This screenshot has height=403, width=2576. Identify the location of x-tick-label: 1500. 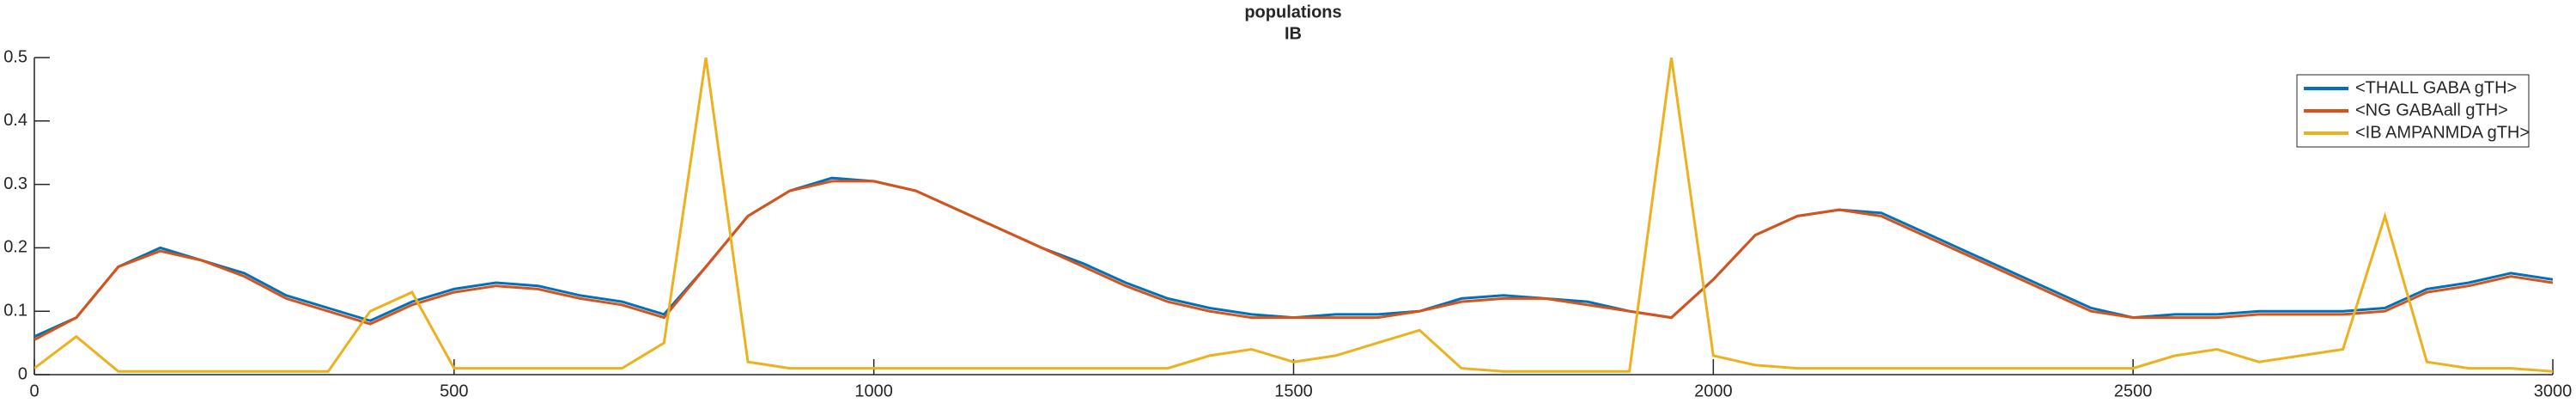
(1294, 391).